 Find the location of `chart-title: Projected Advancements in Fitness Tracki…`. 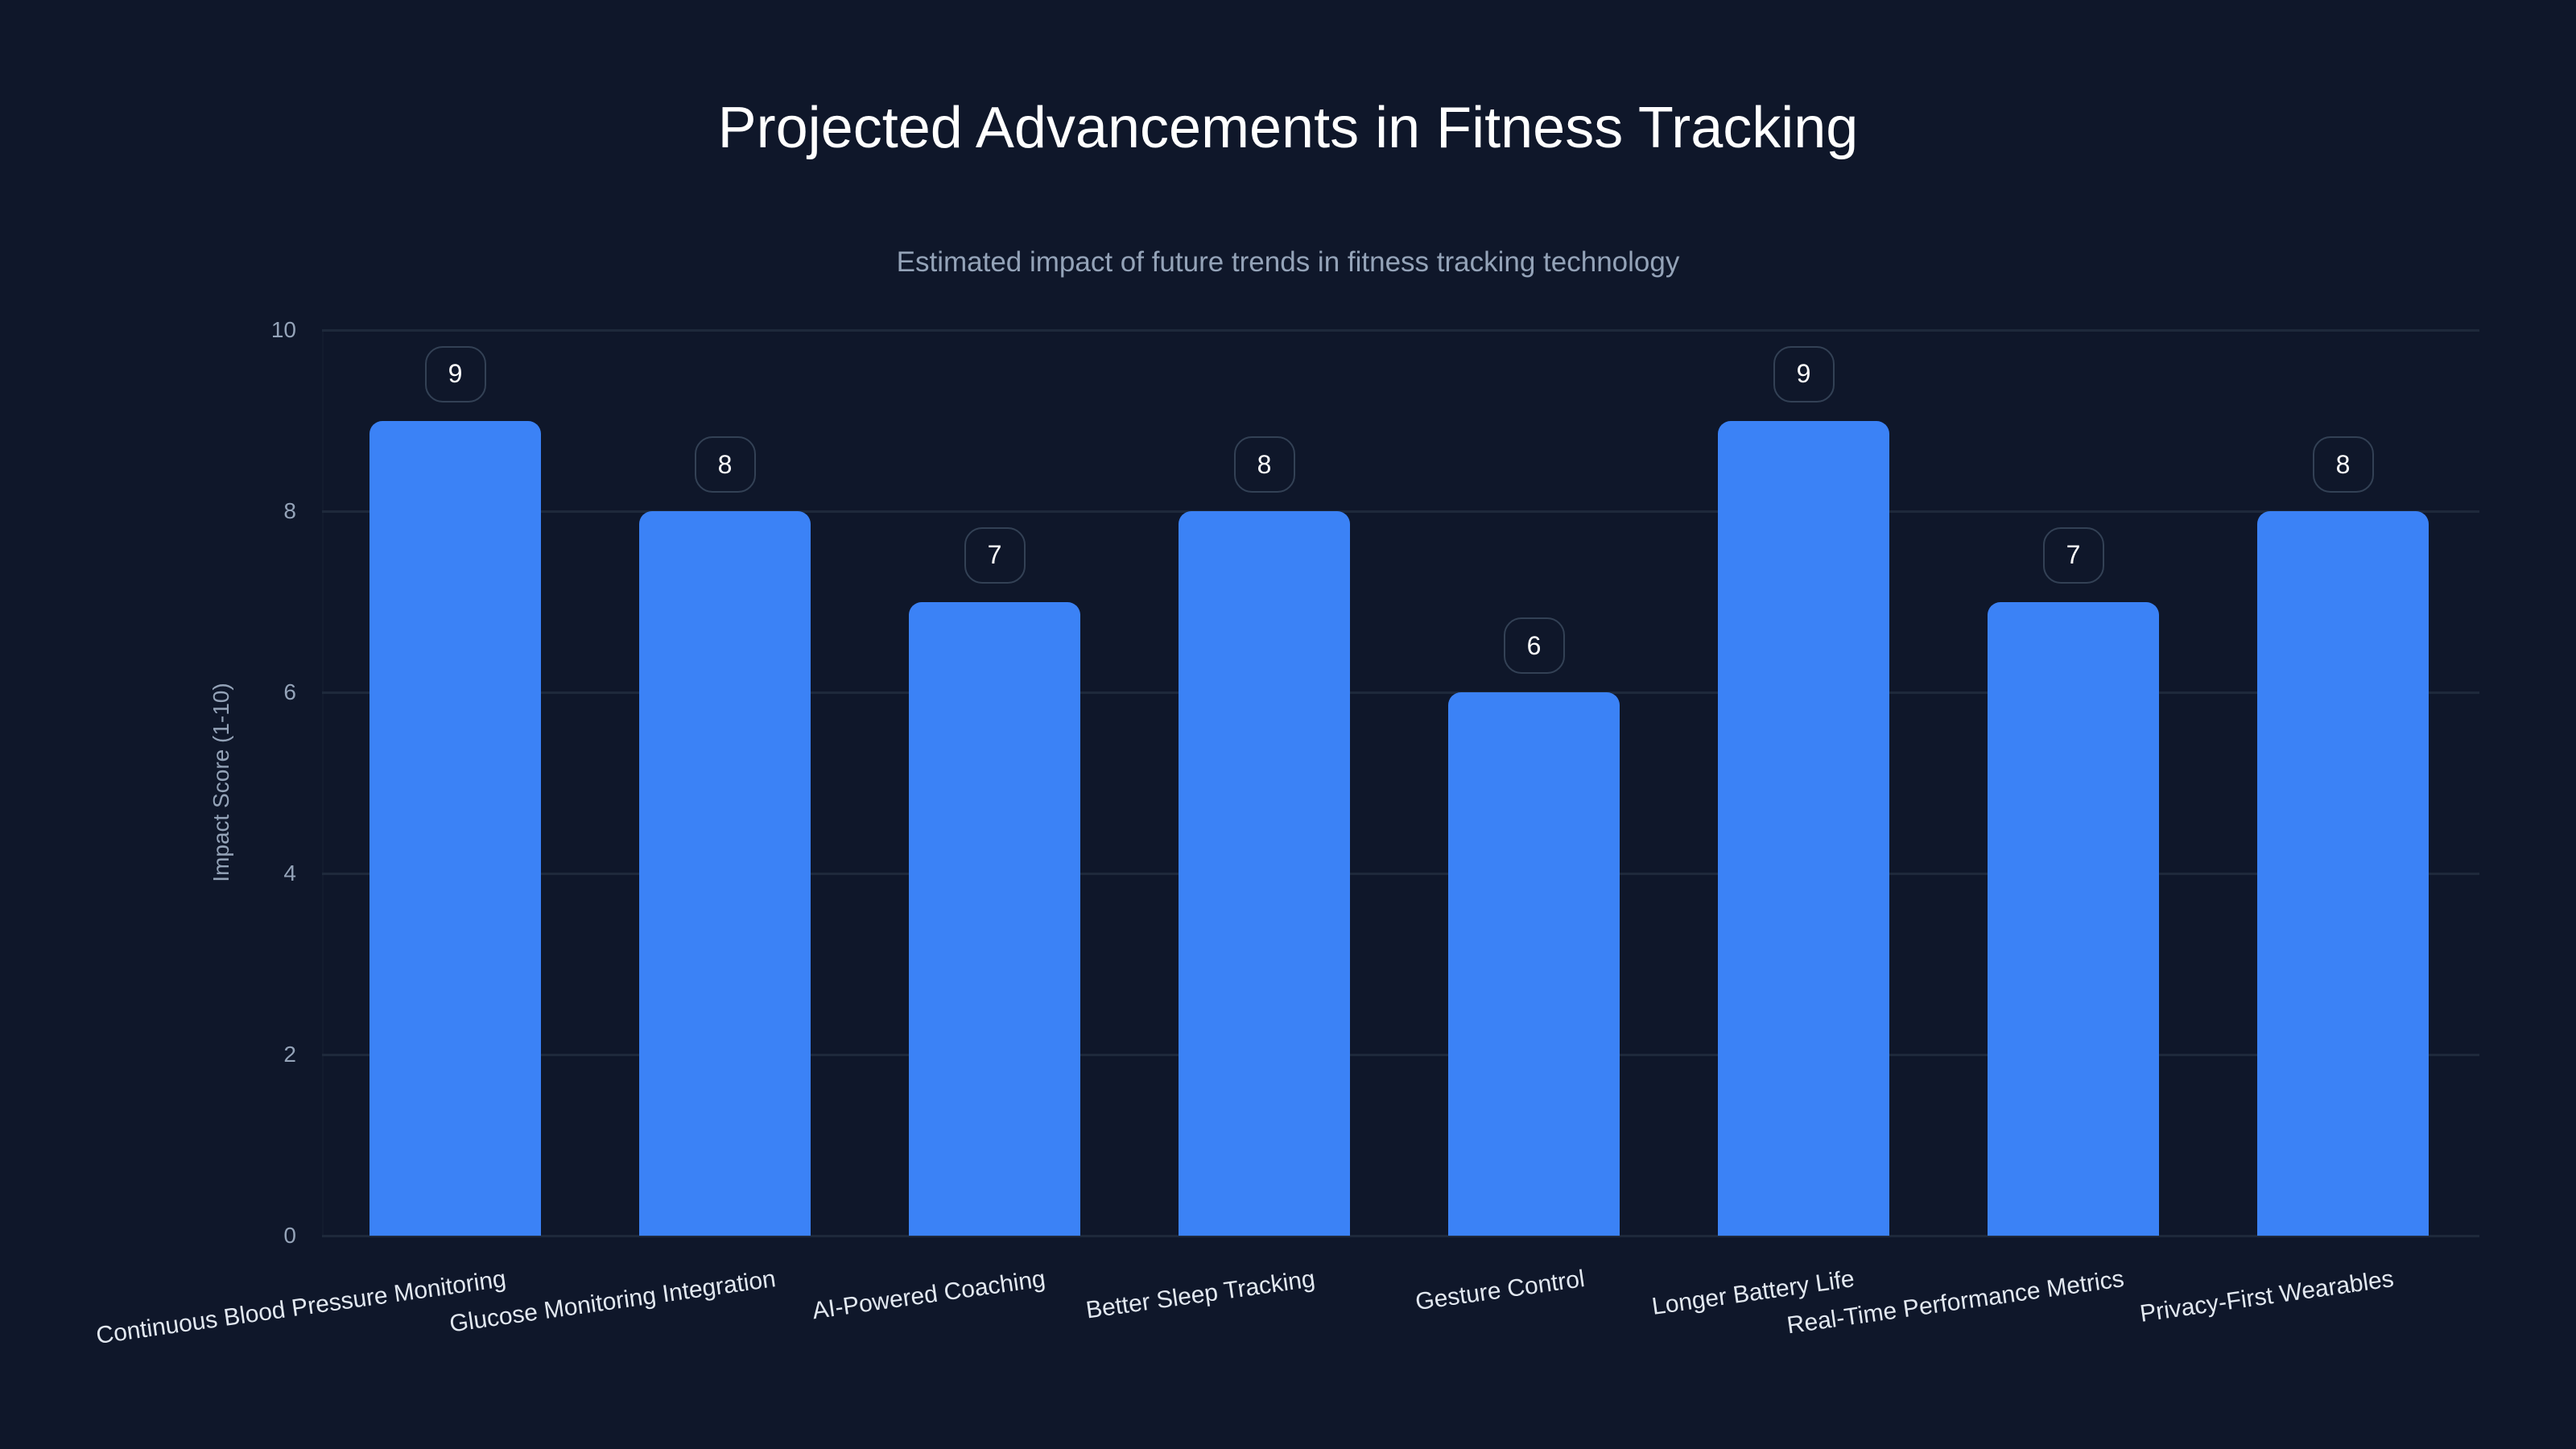

chart-title: Projected Advancements in Fitness Tracki… is located at coordinates (1288, 128).